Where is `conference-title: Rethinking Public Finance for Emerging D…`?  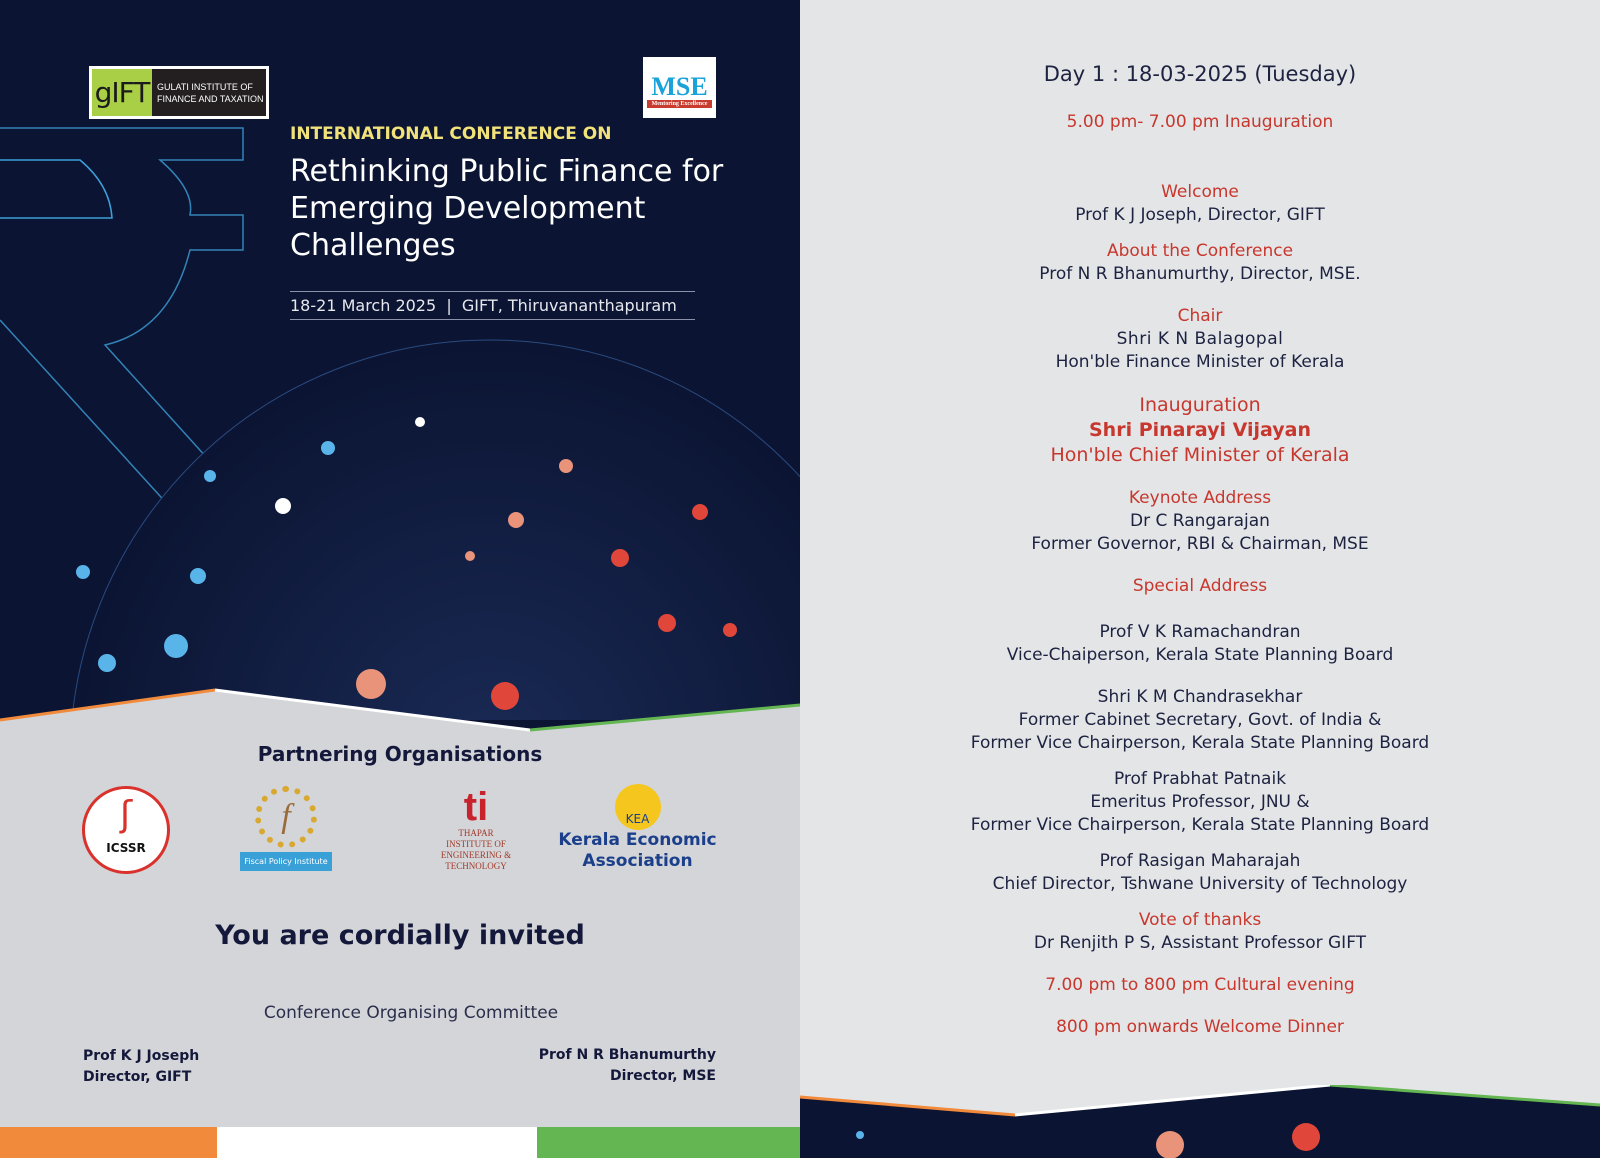 conference-title: Rethinking Public Finance for Emerging D… is located at coordinates (507, 208).